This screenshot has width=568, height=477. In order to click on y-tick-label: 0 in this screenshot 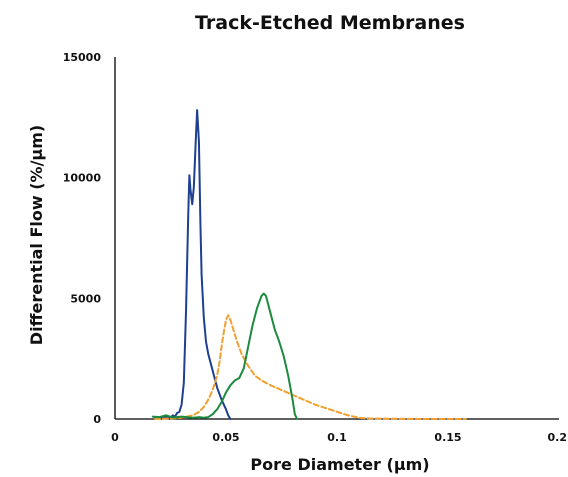, I will do `click(97, 419)`.